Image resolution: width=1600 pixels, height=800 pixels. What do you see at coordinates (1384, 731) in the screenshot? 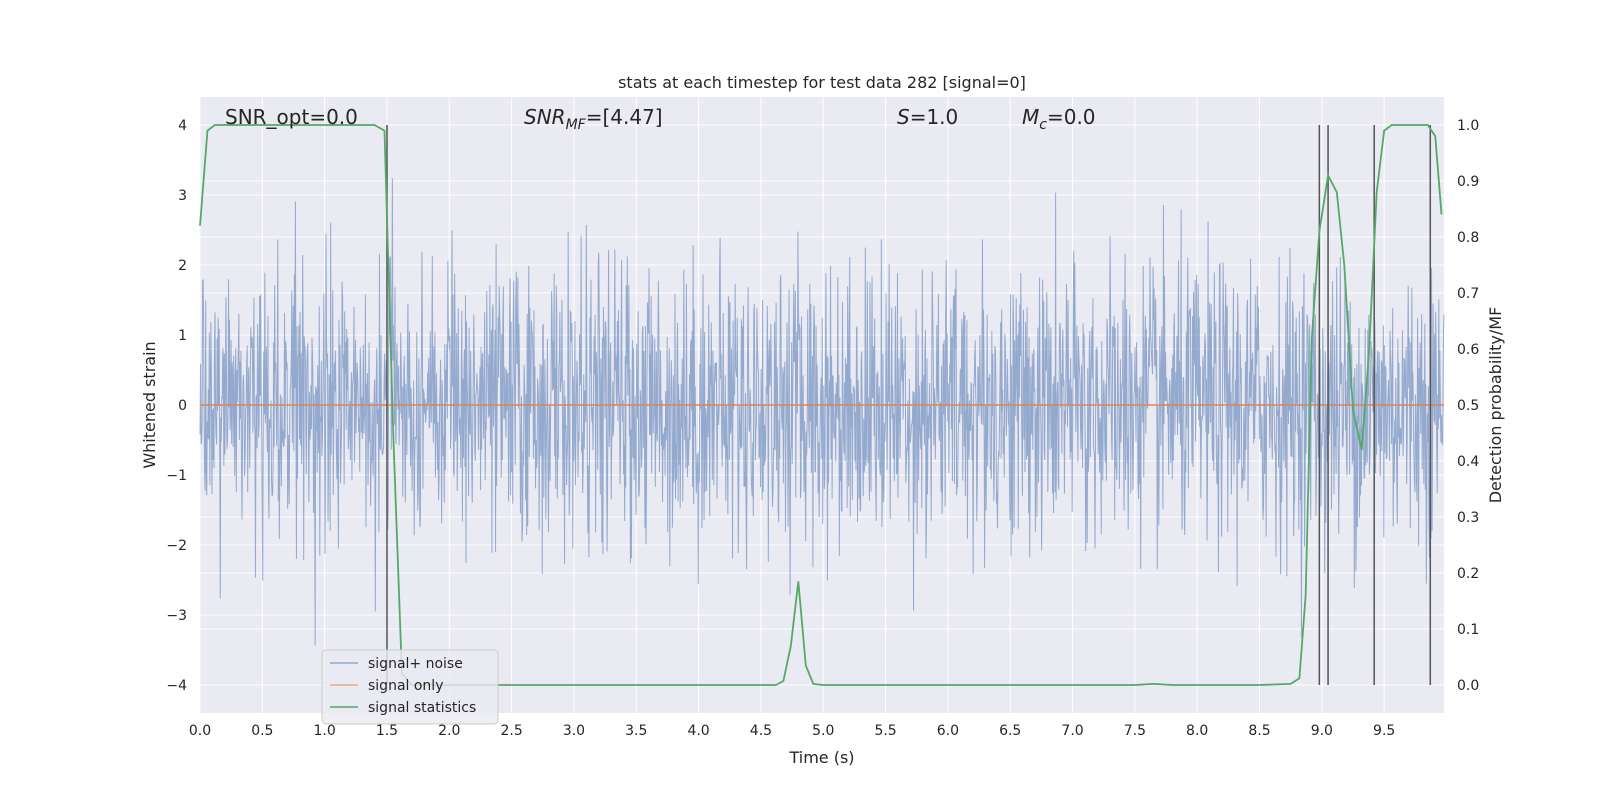
I see `x-tick-label: 9.5` at bounding box center [1384, 731].